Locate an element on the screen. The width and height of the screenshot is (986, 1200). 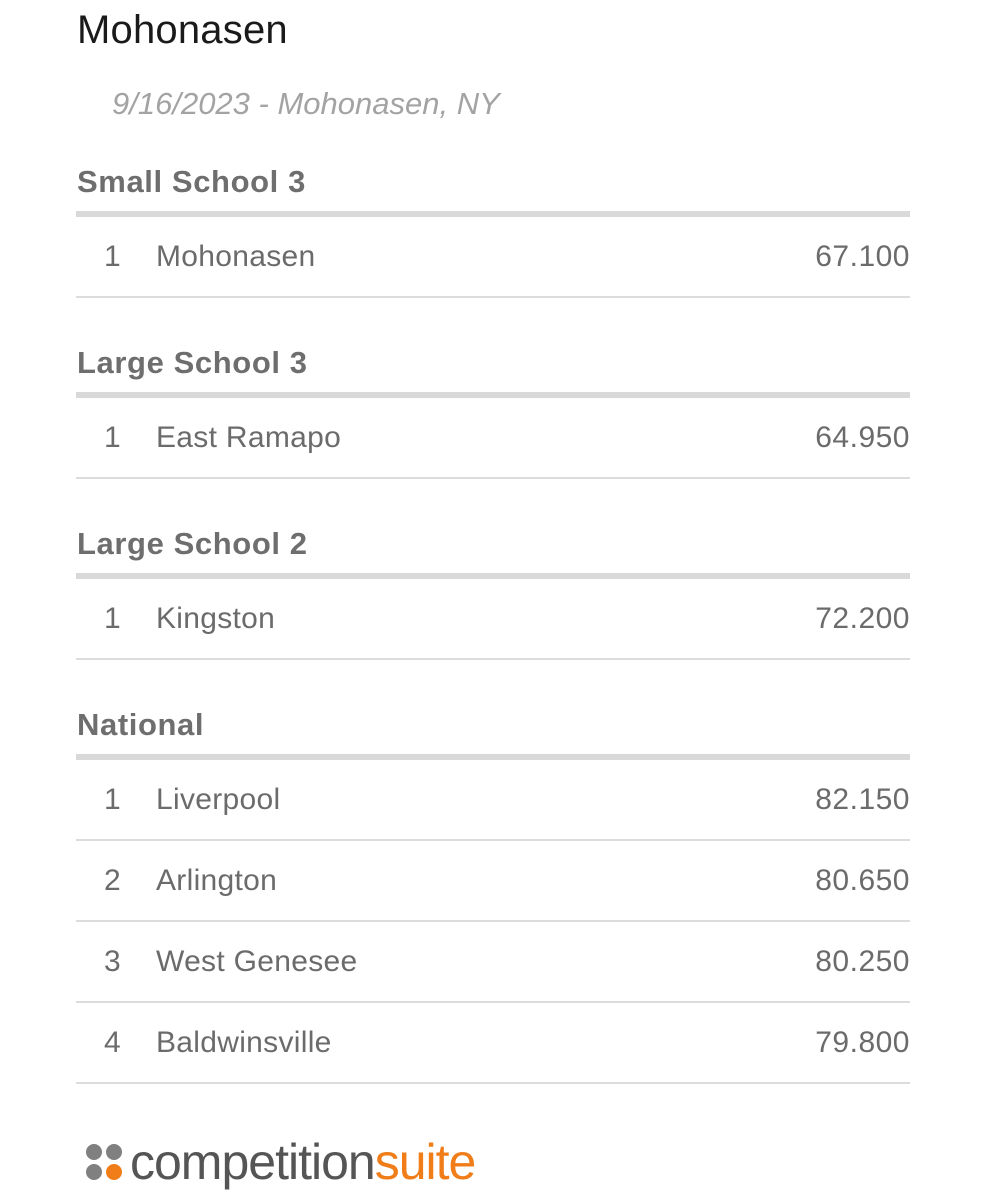
division-large-school-2: Large School 2 1 Kingston 72.200 is located at coordinates (493, 587).